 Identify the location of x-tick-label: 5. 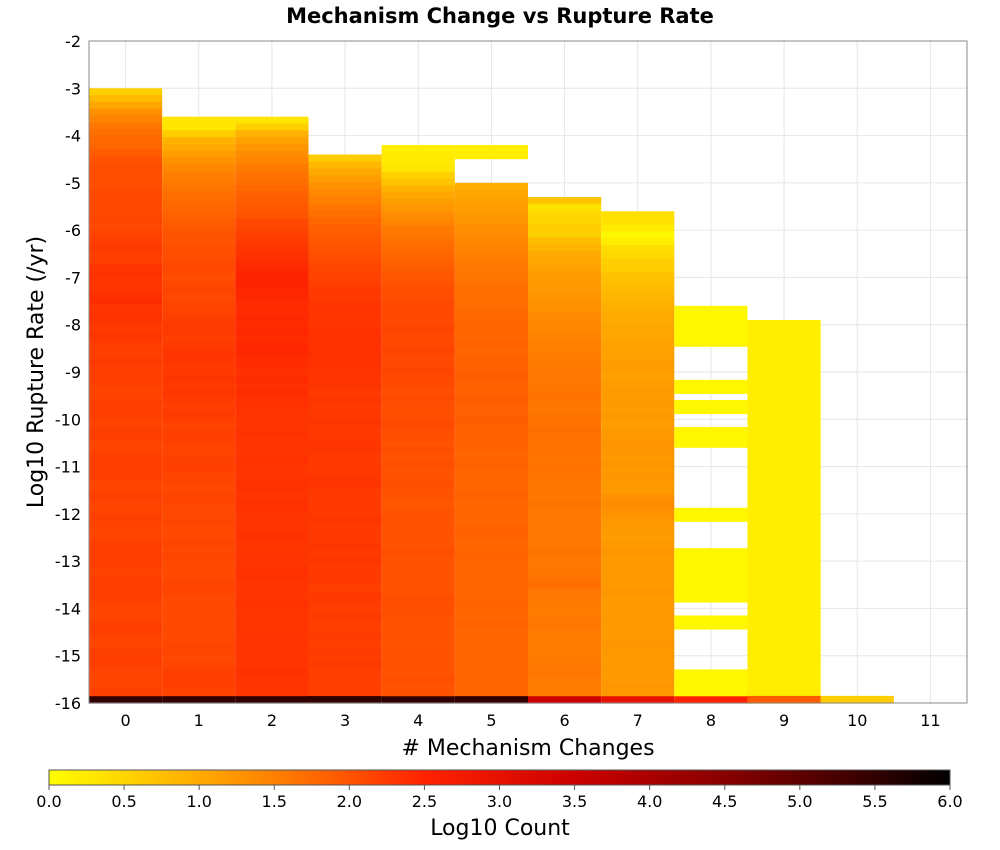
(491, 720).